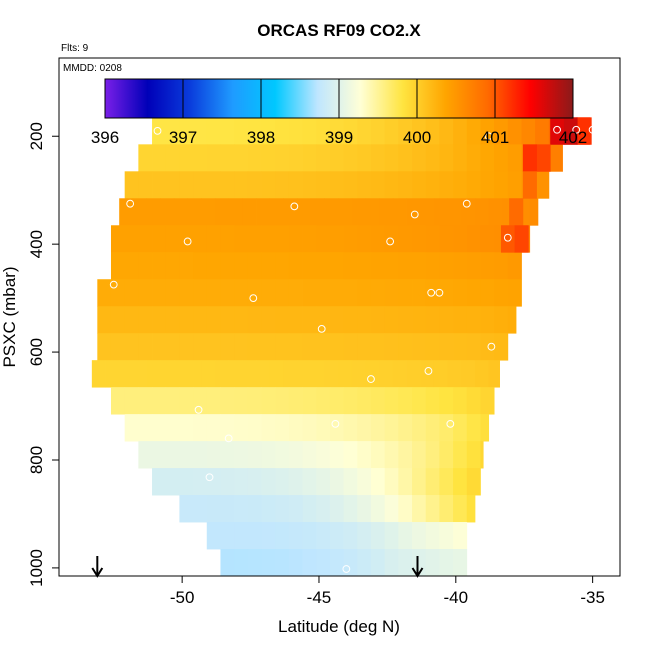 This screenshot has width=650, height=650. Describe the element at coordinates (75, 48) in the screenshot. I see `flights-note: Flts: 9` at that location.